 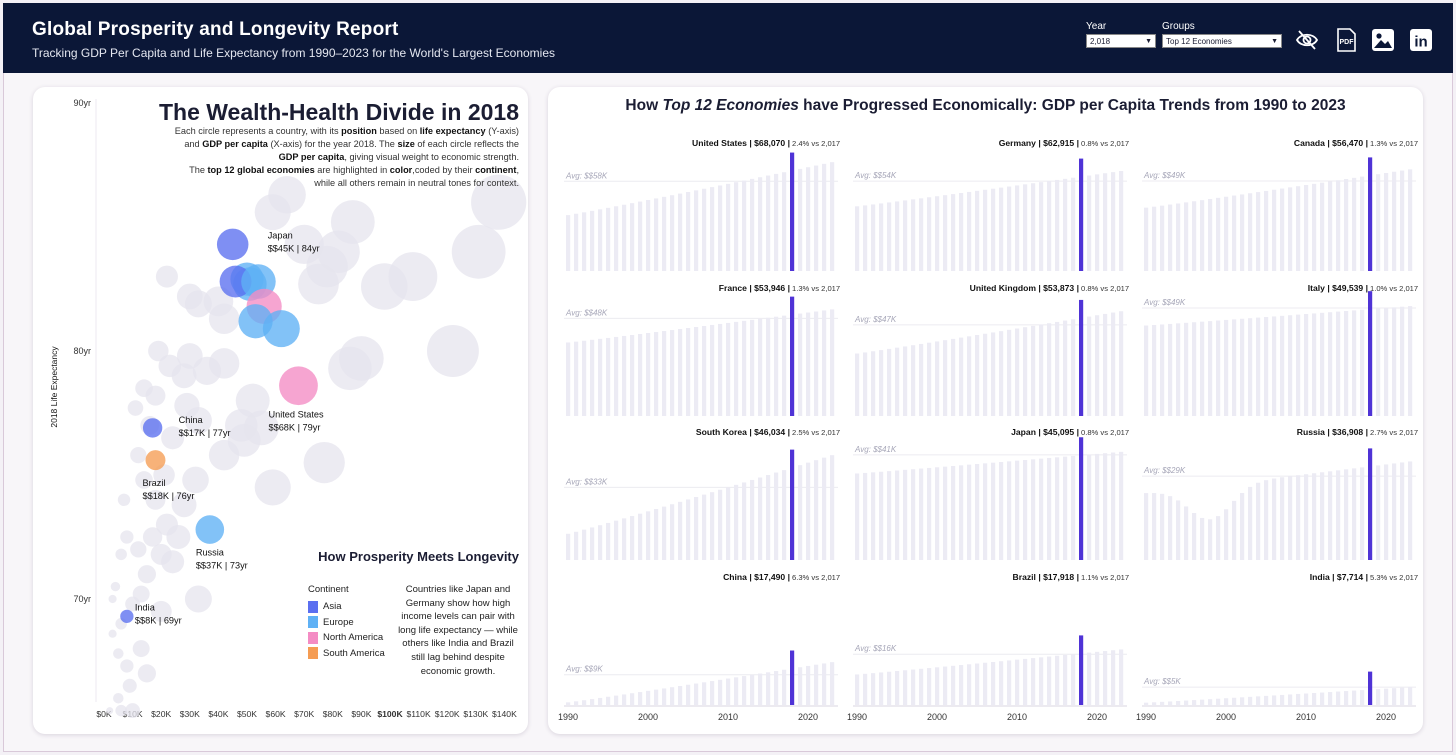 I want to click on eye-slash-icon, so click(x=1307, y=40).